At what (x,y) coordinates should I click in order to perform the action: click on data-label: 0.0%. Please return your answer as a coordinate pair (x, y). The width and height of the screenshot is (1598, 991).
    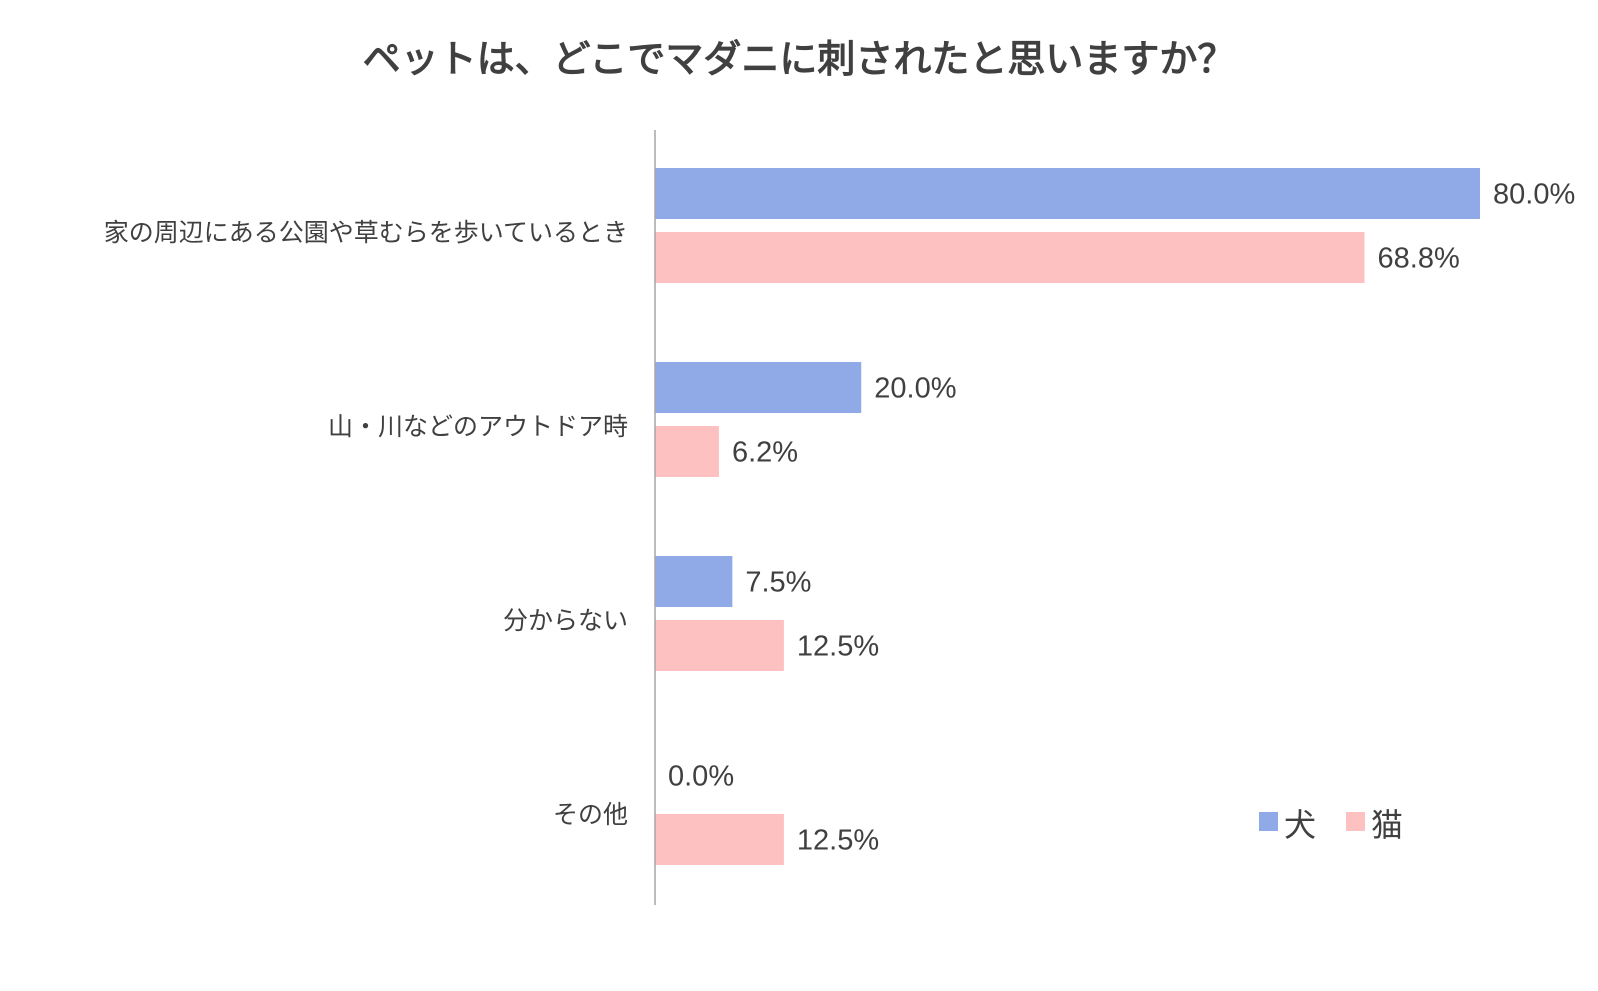
    Looking at the image, I should click on (701, 777).